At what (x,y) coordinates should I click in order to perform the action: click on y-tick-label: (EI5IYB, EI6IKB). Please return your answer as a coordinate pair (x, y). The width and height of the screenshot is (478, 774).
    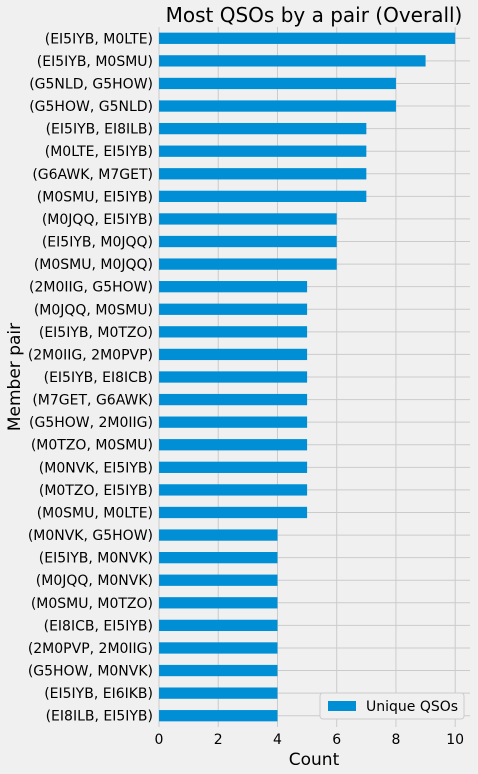
    Looking at the image, I should click on (98, 694).